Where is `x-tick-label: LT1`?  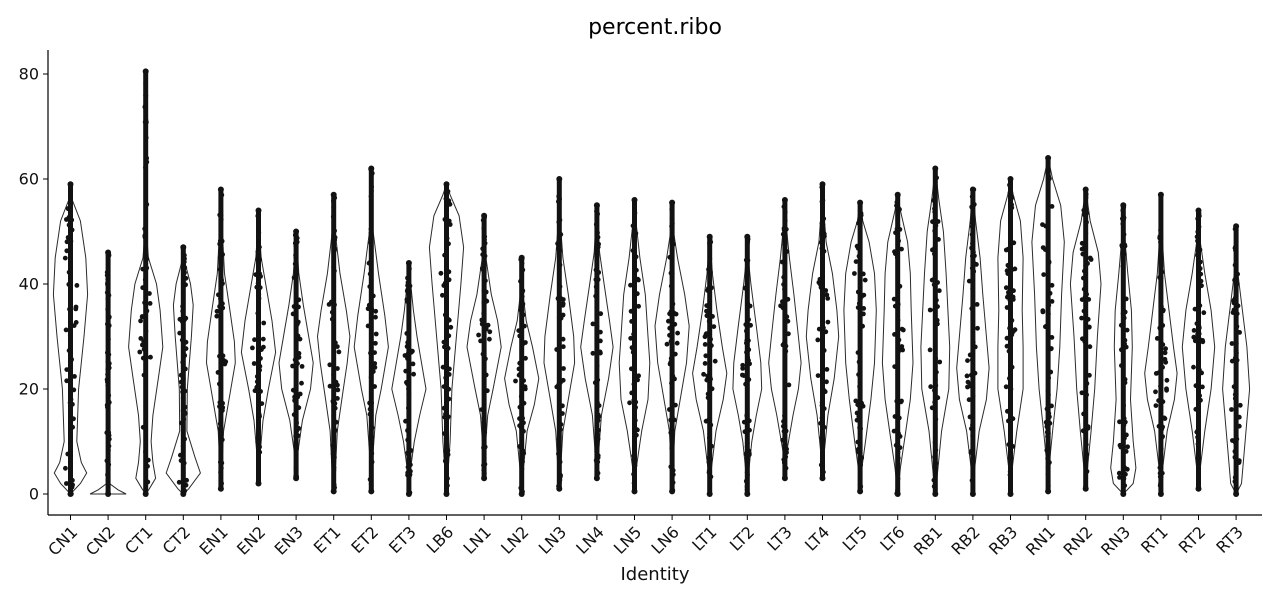
x-tick-label: LT1 is located at coordinates (704, 538).